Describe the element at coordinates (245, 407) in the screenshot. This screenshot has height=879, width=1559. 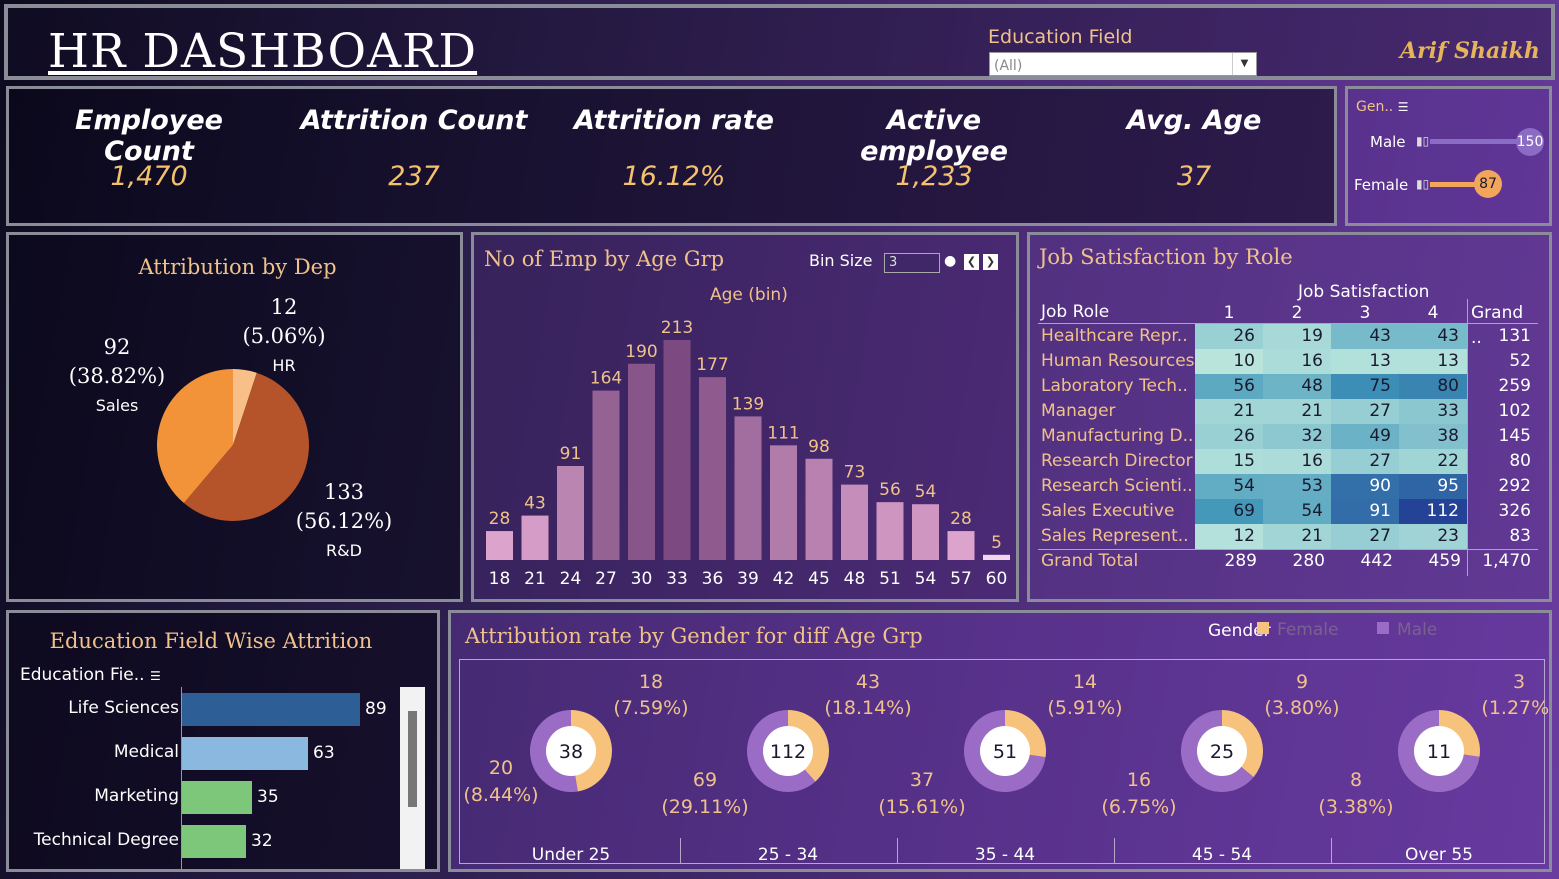
I see `pie-slice-hr` at that location.